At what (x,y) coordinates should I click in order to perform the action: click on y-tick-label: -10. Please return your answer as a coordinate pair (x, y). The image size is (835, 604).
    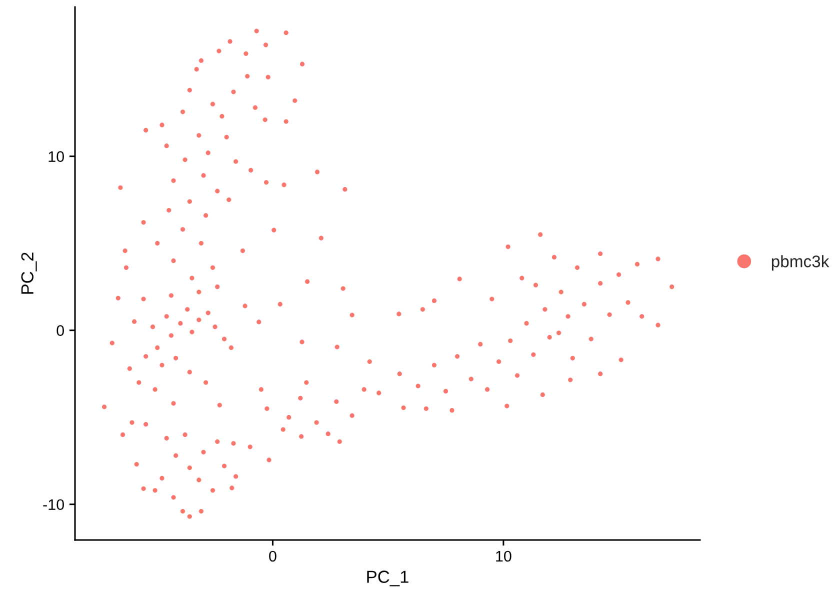
    Looking at the image, I should click on (53, 504).